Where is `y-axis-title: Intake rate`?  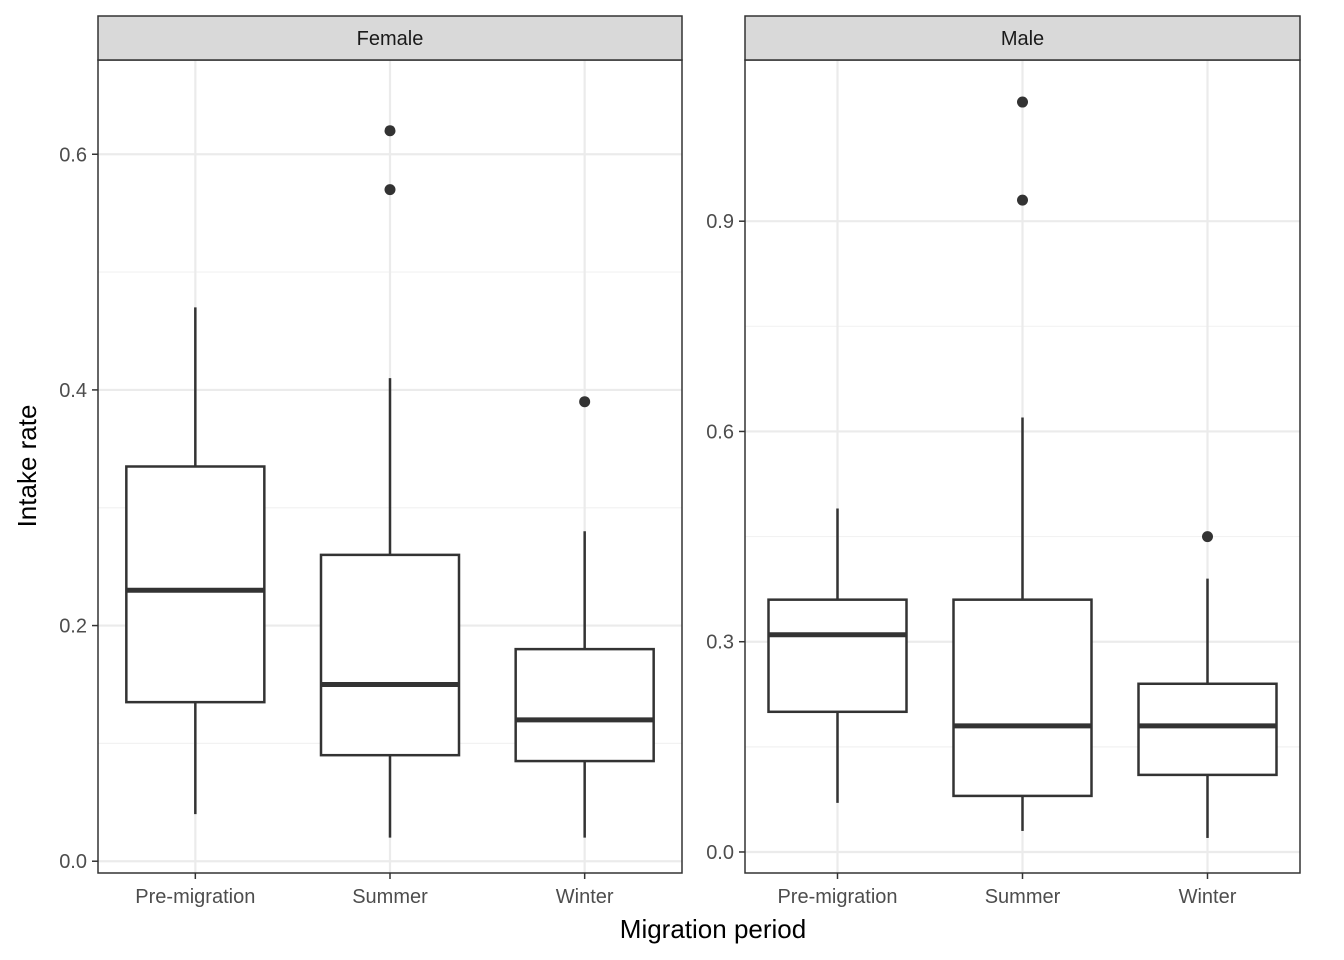
y-axis-title: Intake rate is located at coordinates (27, 466).